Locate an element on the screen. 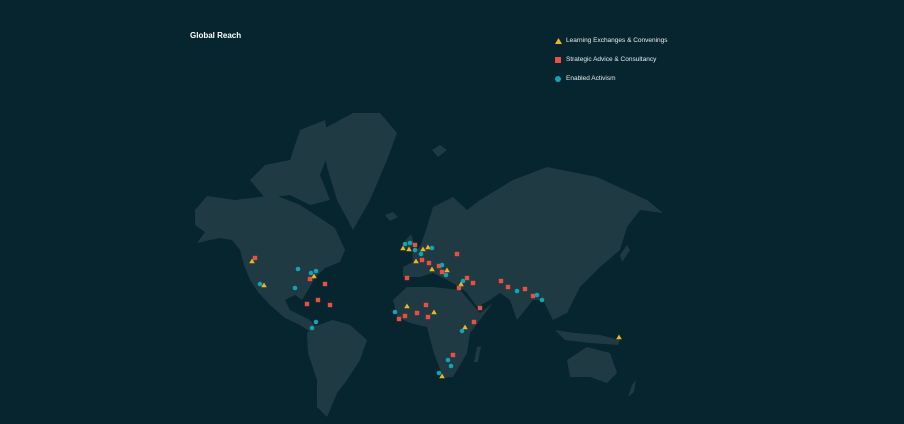 The height and width of the screenshot is (424, 904). madagascar is located at coordinates (477, 354).